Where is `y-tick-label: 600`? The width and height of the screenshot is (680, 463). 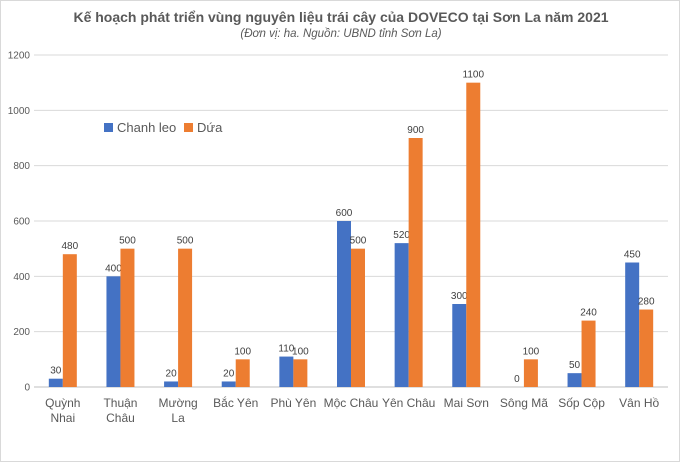
y-tick-label: 600 is located at coordinates (21, 222).